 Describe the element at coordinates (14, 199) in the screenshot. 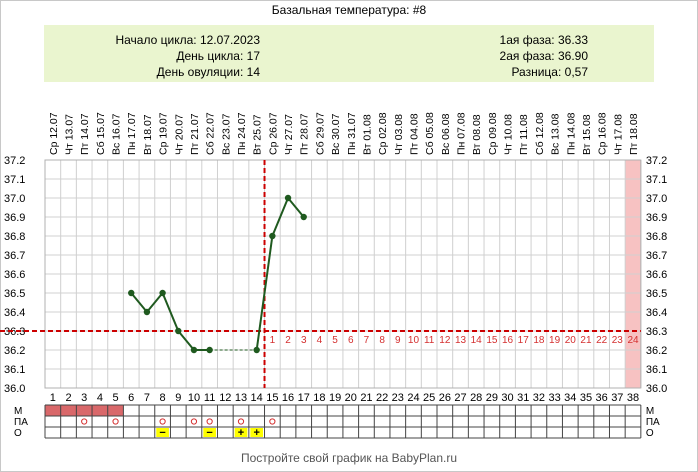

I see `y-tick-label-left: 37.0` at that location.